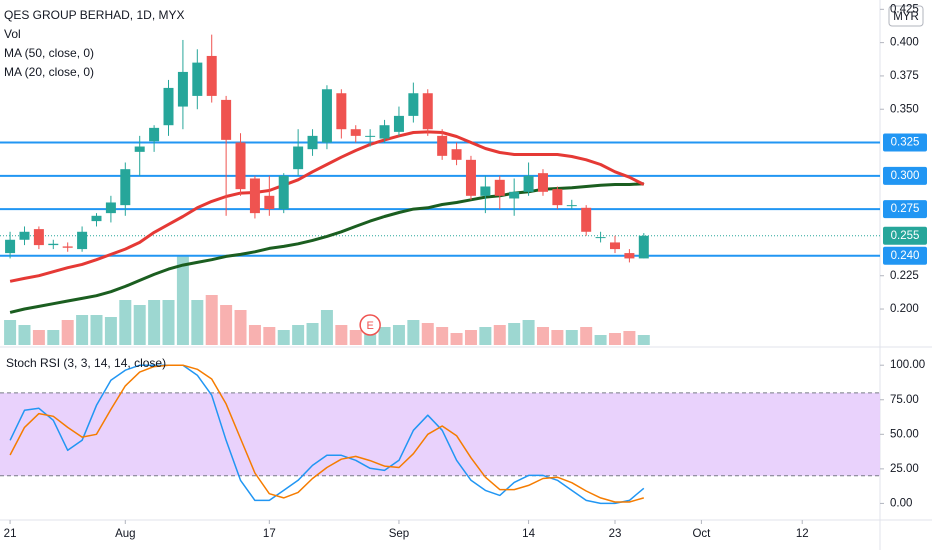 Image resolution: width=932 pixels, height=550 pixels. What do you see at coordinates (49, 72) in the screenshot?
I see `legend-entry: MA (20, close, 0)` at bounding box center [49, 72].